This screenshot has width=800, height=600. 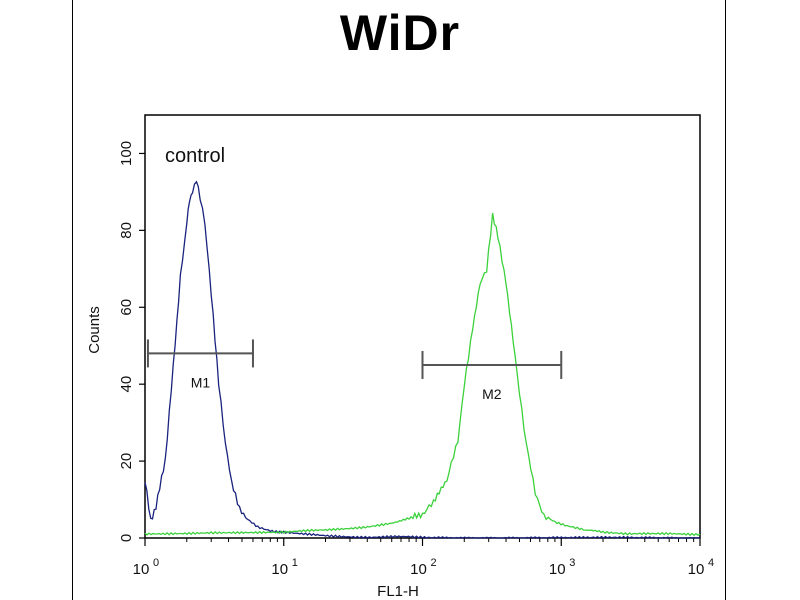 What do you see at coordinates (492, 394) in the screenshot?
I see `marker-label-m2: M2` at bounding box center [492, 394].